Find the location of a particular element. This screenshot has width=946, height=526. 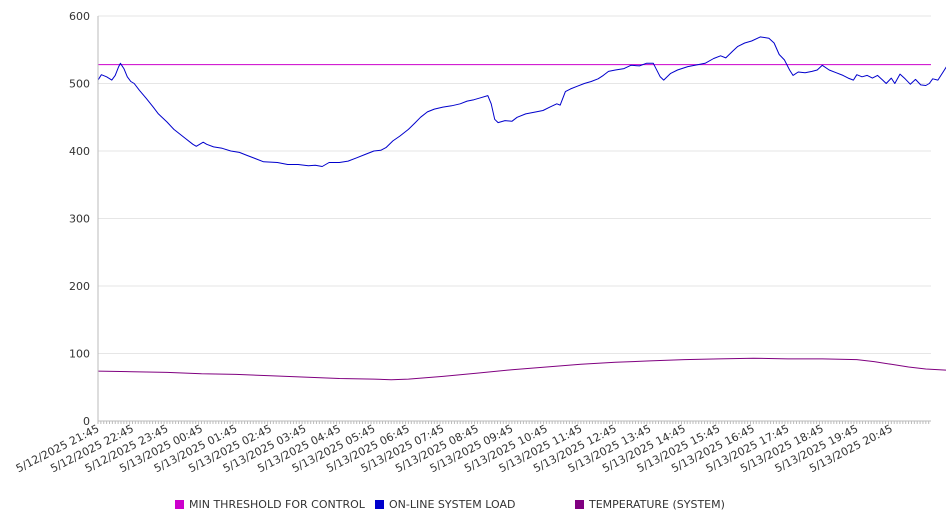

legend-swatch-online-system-load is located at coordinates (379, 504).